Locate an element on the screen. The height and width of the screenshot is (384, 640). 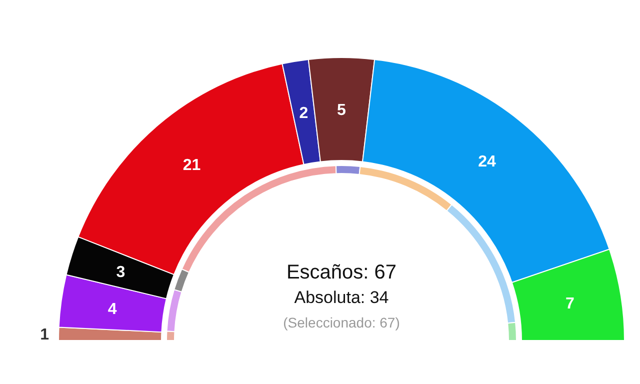
data-label: 21 is located at coordinates (191, 165).